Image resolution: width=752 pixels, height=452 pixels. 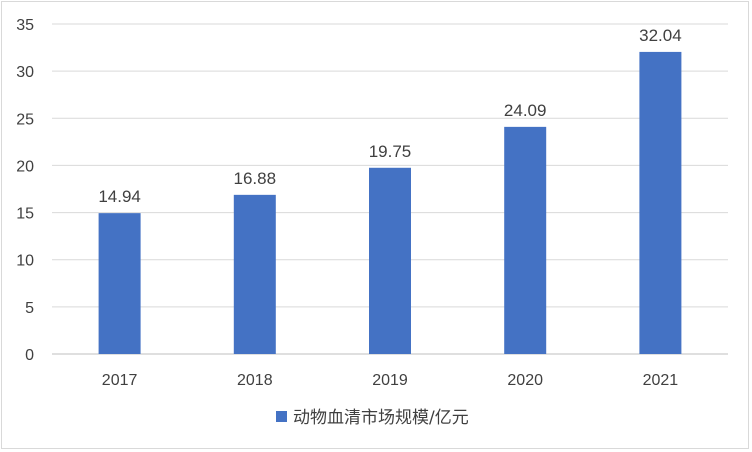 What do you see at coordinates (281, 416) in the screenshot?
I see `legend-swatch` at bounding box center [281, 416].